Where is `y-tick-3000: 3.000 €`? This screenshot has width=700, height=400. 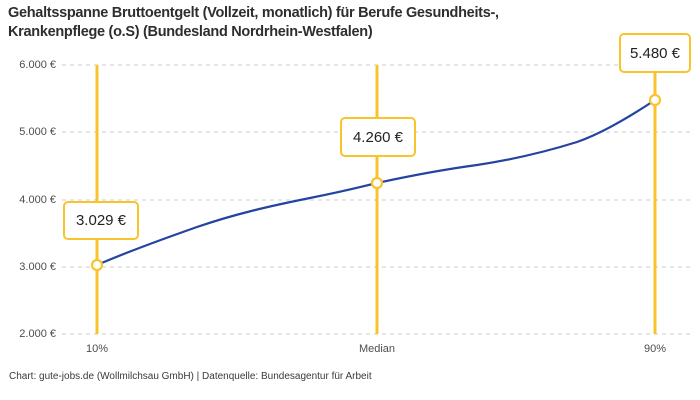
y-tick-3000: 3.000 € is located at coordinates (37, 267).